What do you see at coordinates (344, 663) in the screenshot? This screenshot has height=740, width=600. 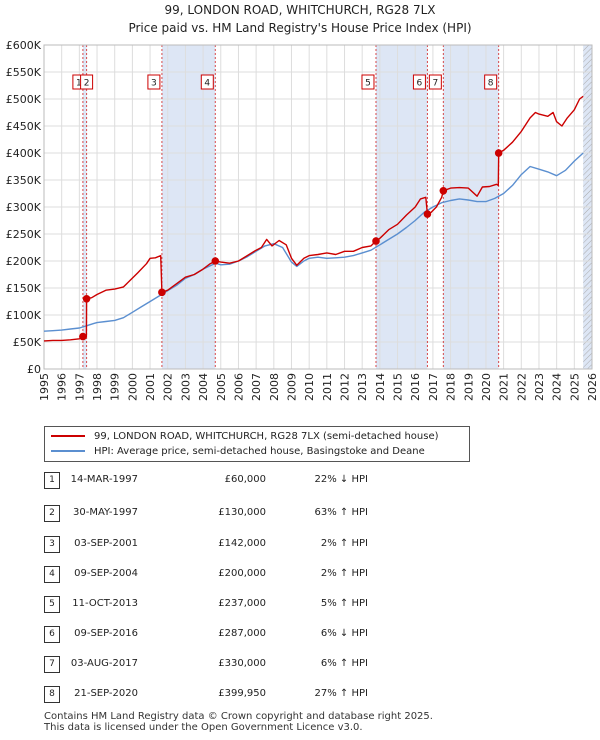 I see `sale-hpi-diff: 6% ↑ HPI` at bounding box center [344, 663].